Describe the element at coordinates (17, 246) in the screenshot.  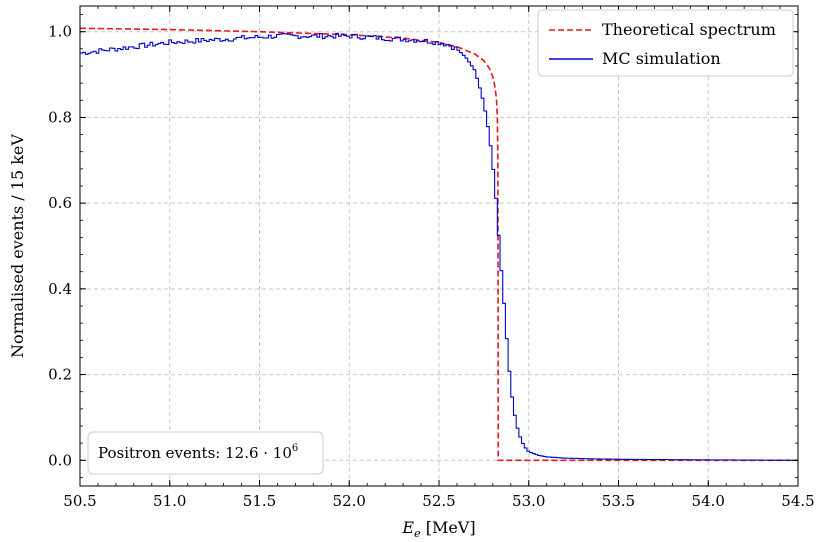
I see `y-axis-title: Normalised events / 15 keV` at that location.